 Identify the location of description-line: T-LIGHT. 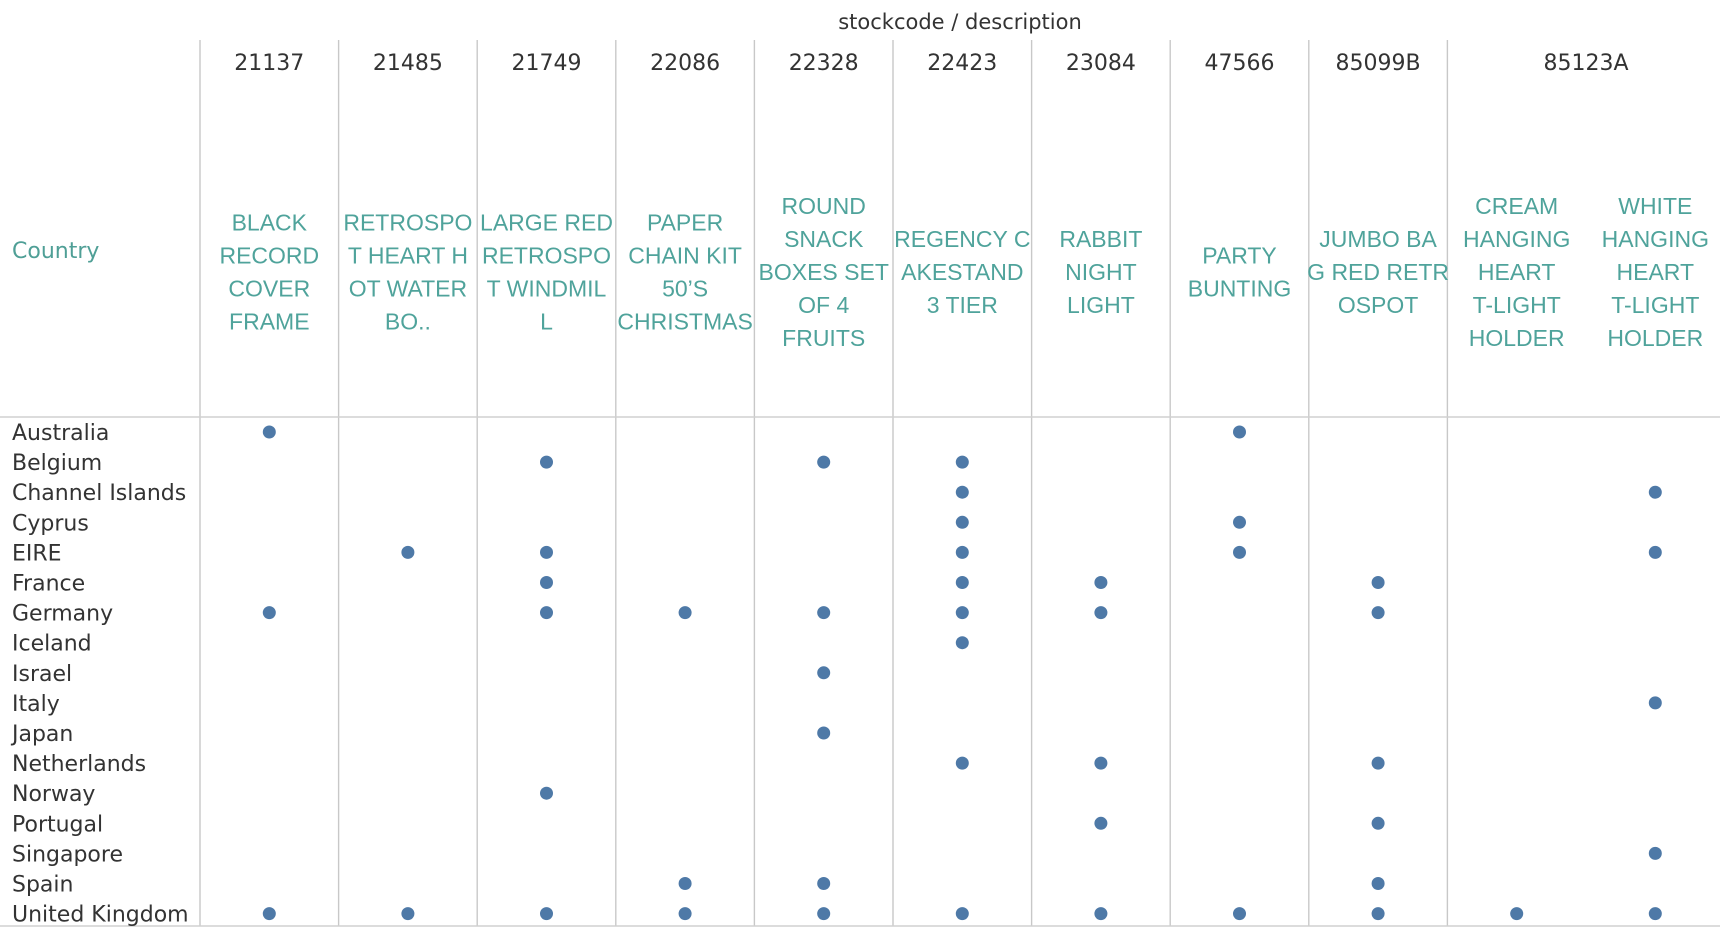
(1517, 305).